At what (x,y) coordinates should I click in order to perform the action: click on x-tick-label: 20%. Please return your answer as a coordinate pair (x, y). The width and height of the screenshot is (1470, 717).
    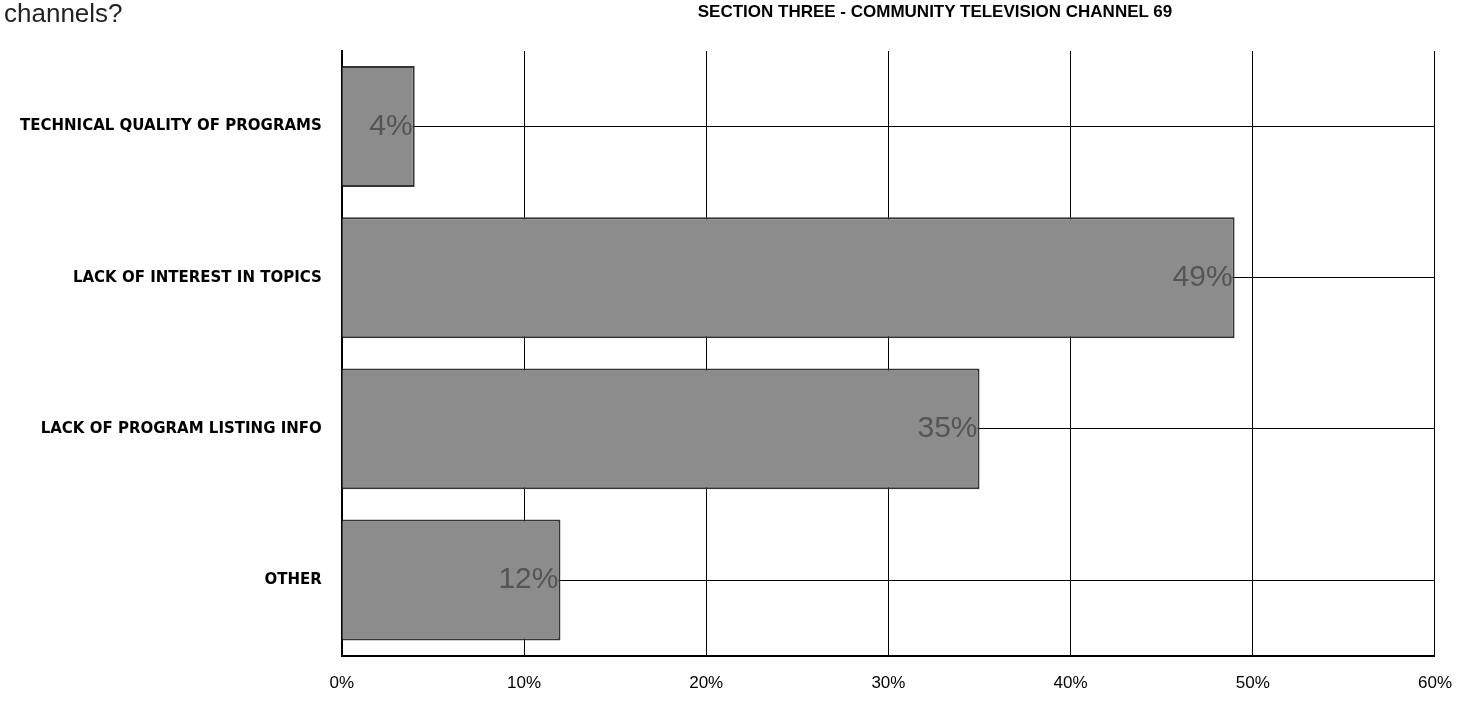
    Looking at the image, I should click on (706, 683).